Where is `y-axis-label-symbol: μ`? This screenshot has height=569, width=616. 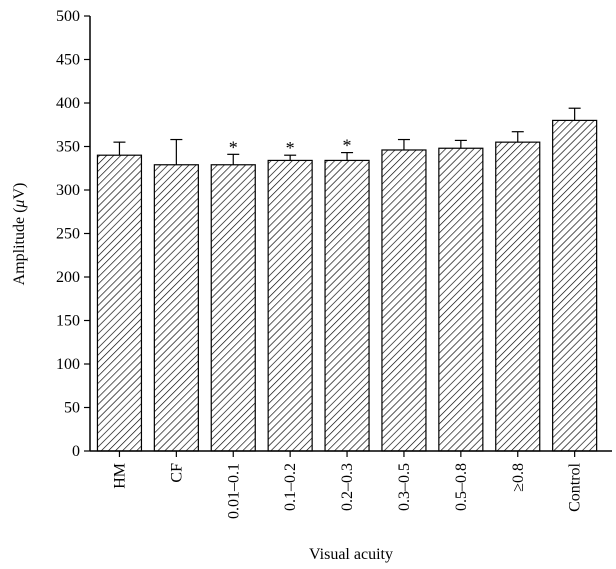 y-axis-label-symbol: μ is located at coordinates (19, 204).